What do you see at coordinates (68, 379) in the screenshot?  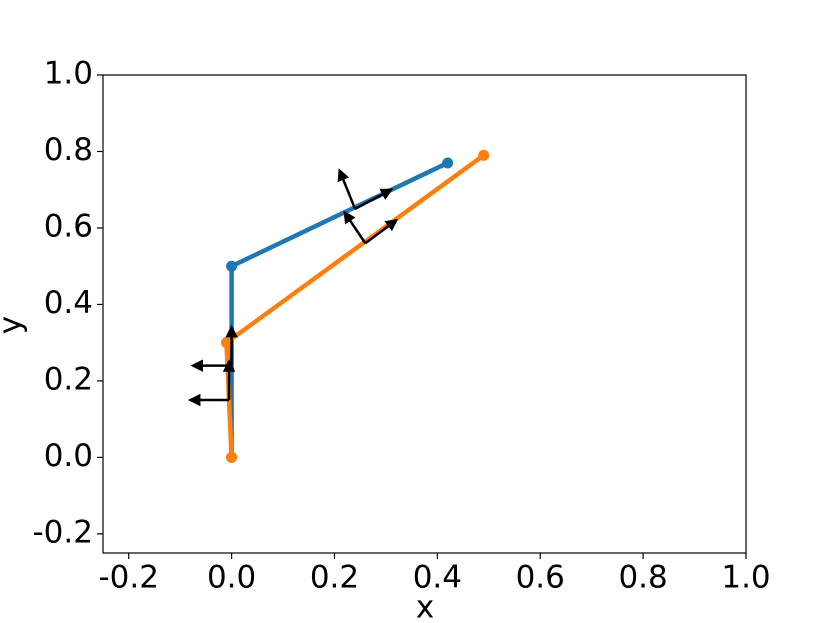 I see `y-tick-label: 0.2` at bounding box center [68, 379].